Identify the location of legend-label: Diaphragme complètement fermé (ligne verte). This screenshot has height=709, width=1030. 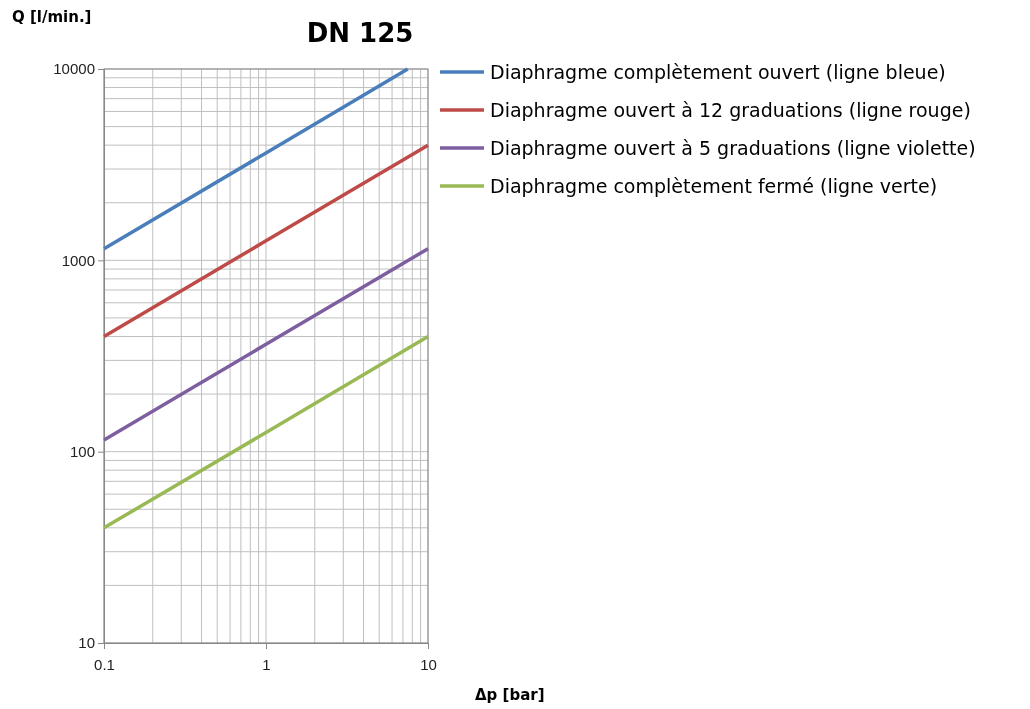
(714, 186).